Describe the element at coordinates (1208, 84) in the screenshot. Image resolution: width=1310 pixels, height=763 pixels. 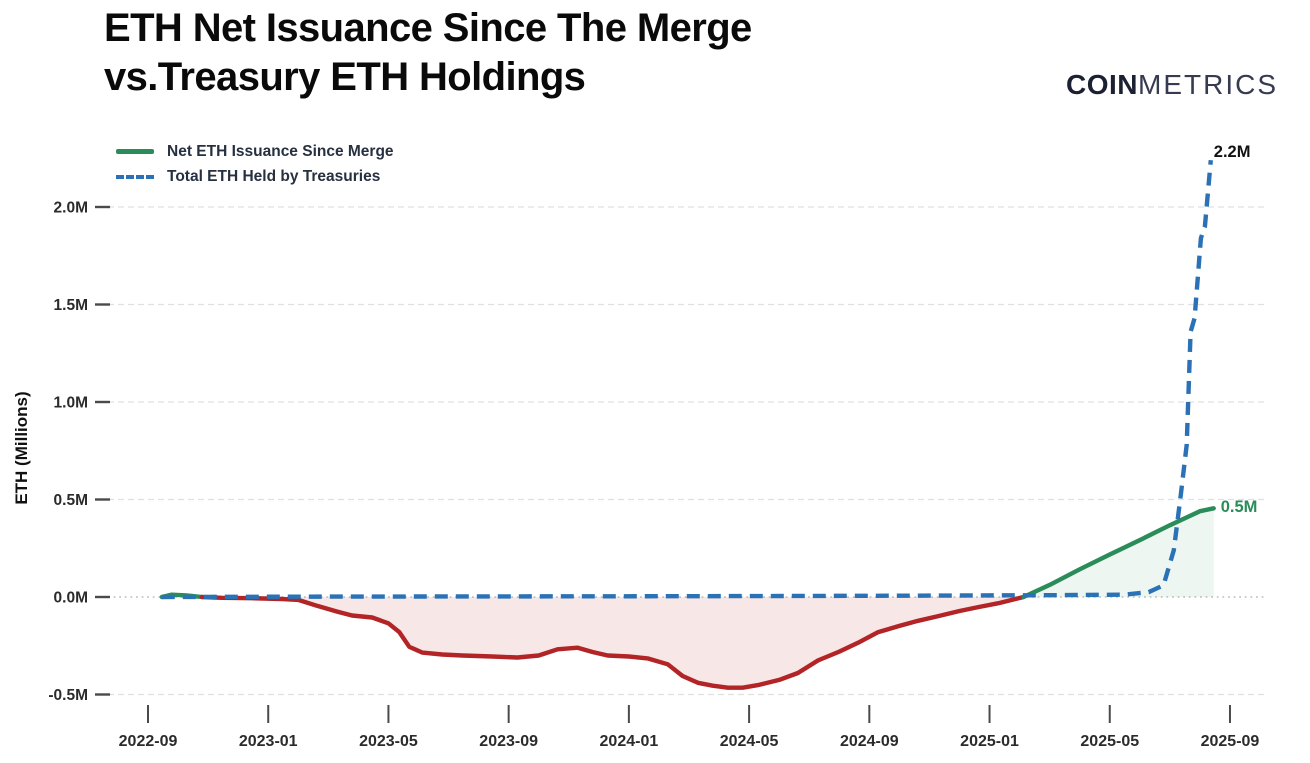
I see `logo-metrics-text: METRICS` at that location.